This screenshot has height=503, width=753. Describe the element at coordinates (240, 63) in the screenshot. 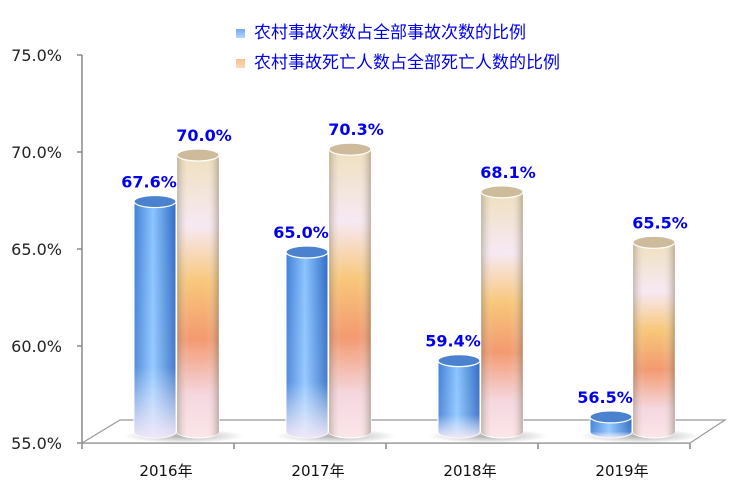

I see `legend-swatch-orange` at that location.